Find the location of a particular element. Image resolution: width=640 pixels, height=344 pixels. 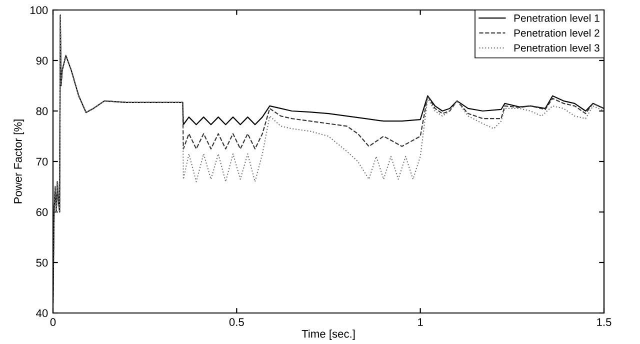

y-tick-label: 50 is located at coordinates (42, 262).